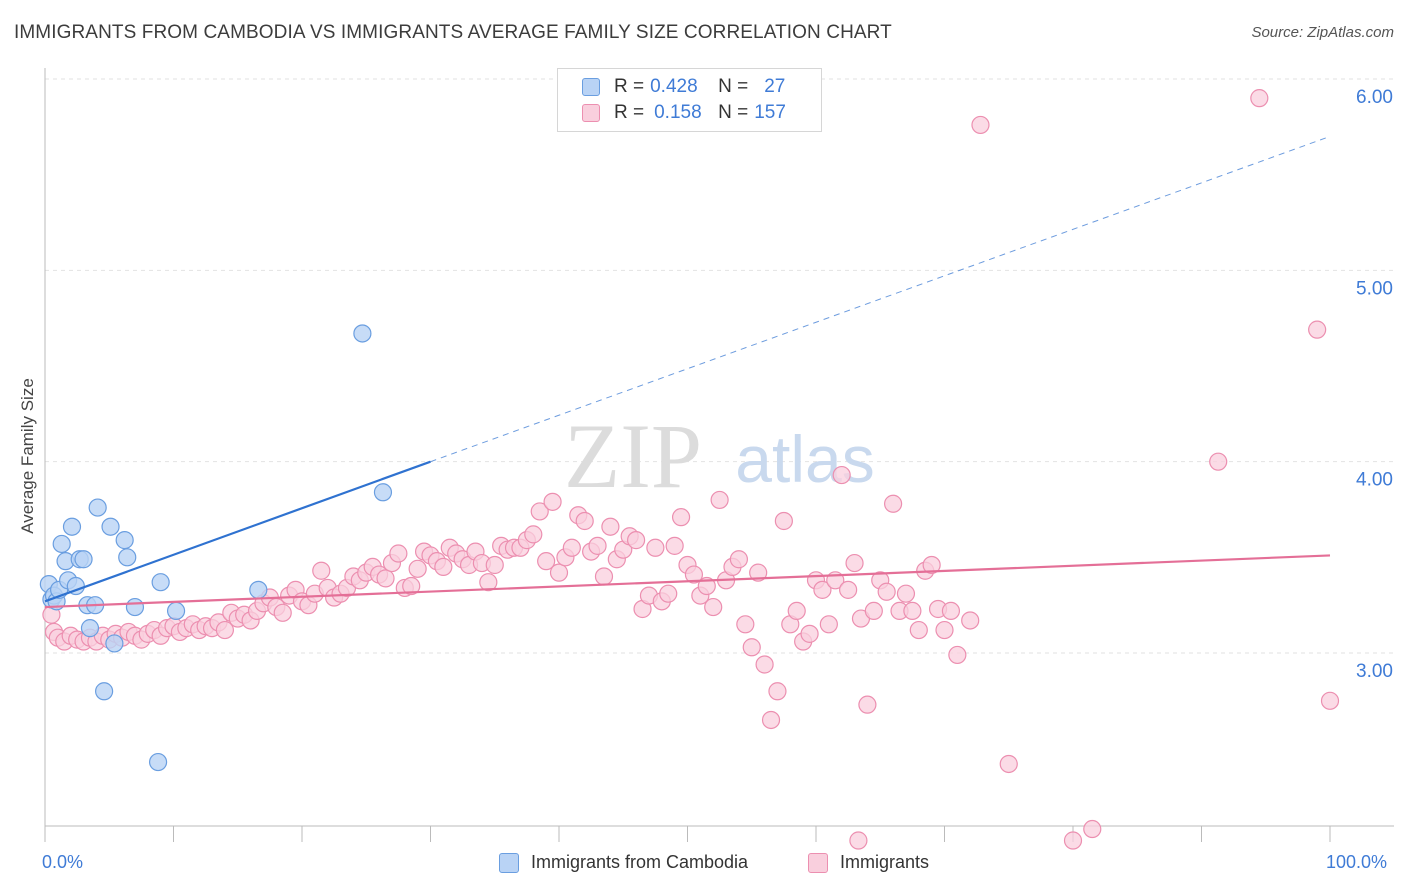 The width and height of the screenshot is (1406, 892). I want to click on legend-item-cambodia: Immigrants from Cambodia, so click(623, 862).